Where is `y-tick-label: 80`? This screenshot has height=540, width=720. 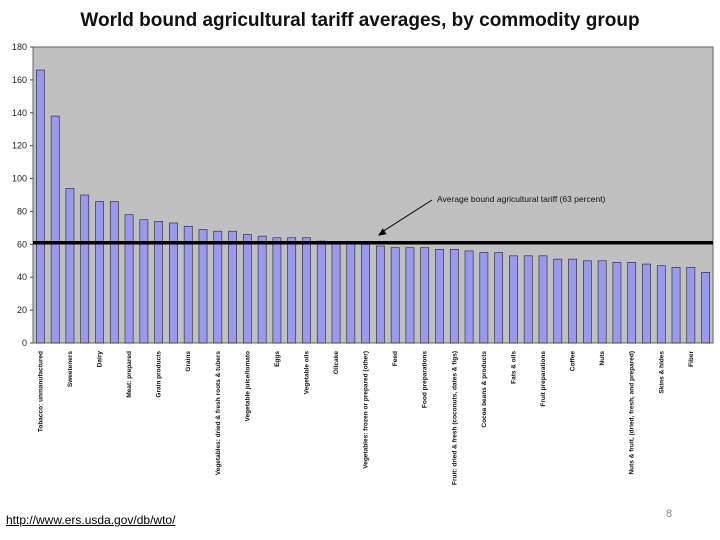
y-tick-label: 80 is located at coordinates (22, 211).